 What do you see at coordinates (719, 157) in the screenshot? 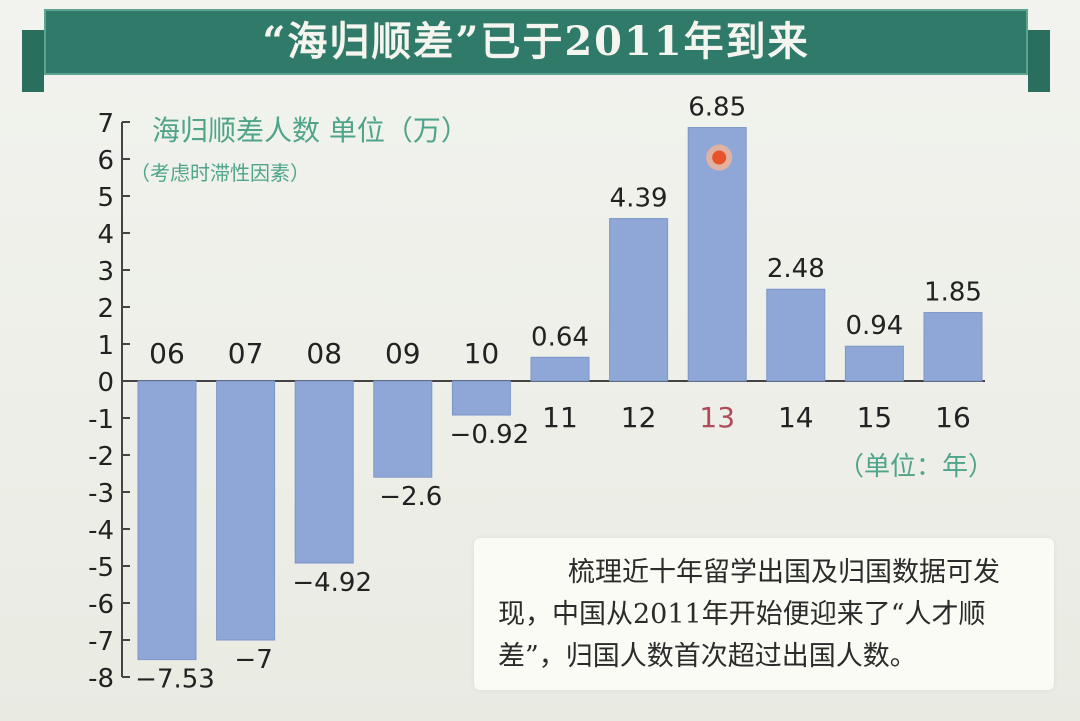
I see `highlight-marker` at bounding box center [719, 157].